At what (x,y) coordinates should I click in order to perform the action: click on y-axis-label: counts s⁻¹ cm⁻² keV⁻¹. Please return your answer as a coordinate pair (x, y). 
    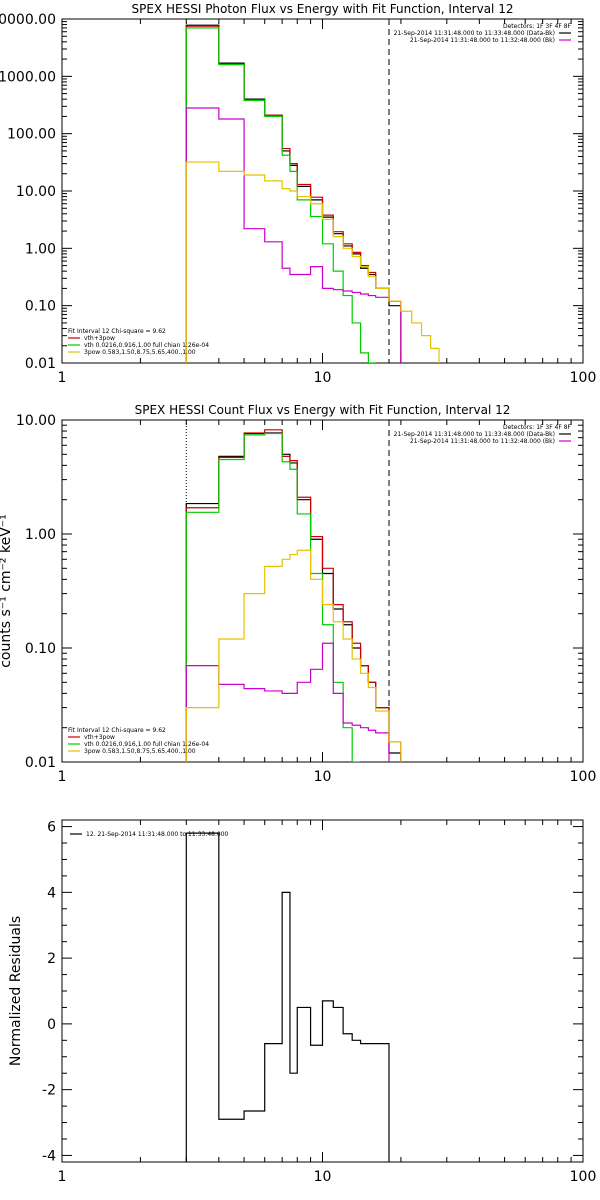
    Looking at the image, I should click on (7, 591).